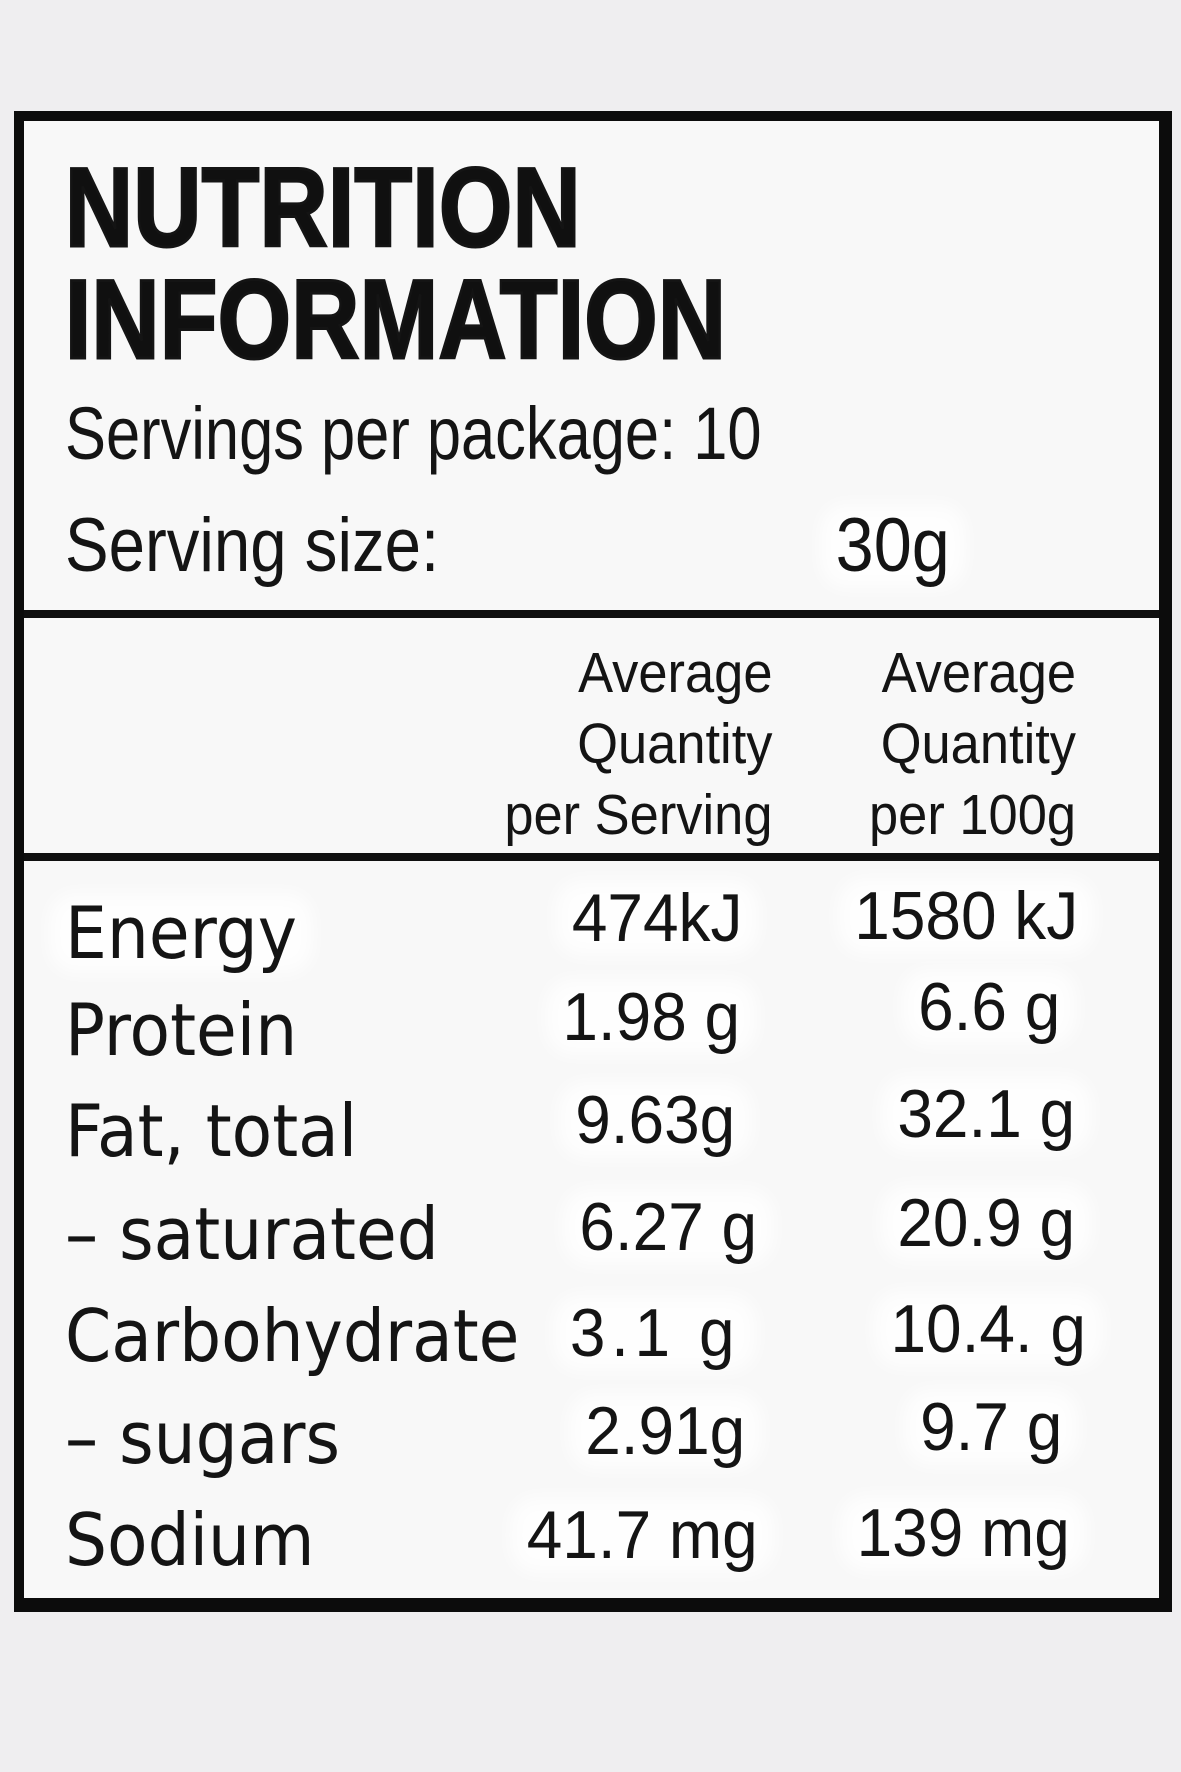 Image resolution: width=1181 pixels, height=1772 pixels. I want to click on row-protein-per-100g: 6.6 g, so click(988, 1007).